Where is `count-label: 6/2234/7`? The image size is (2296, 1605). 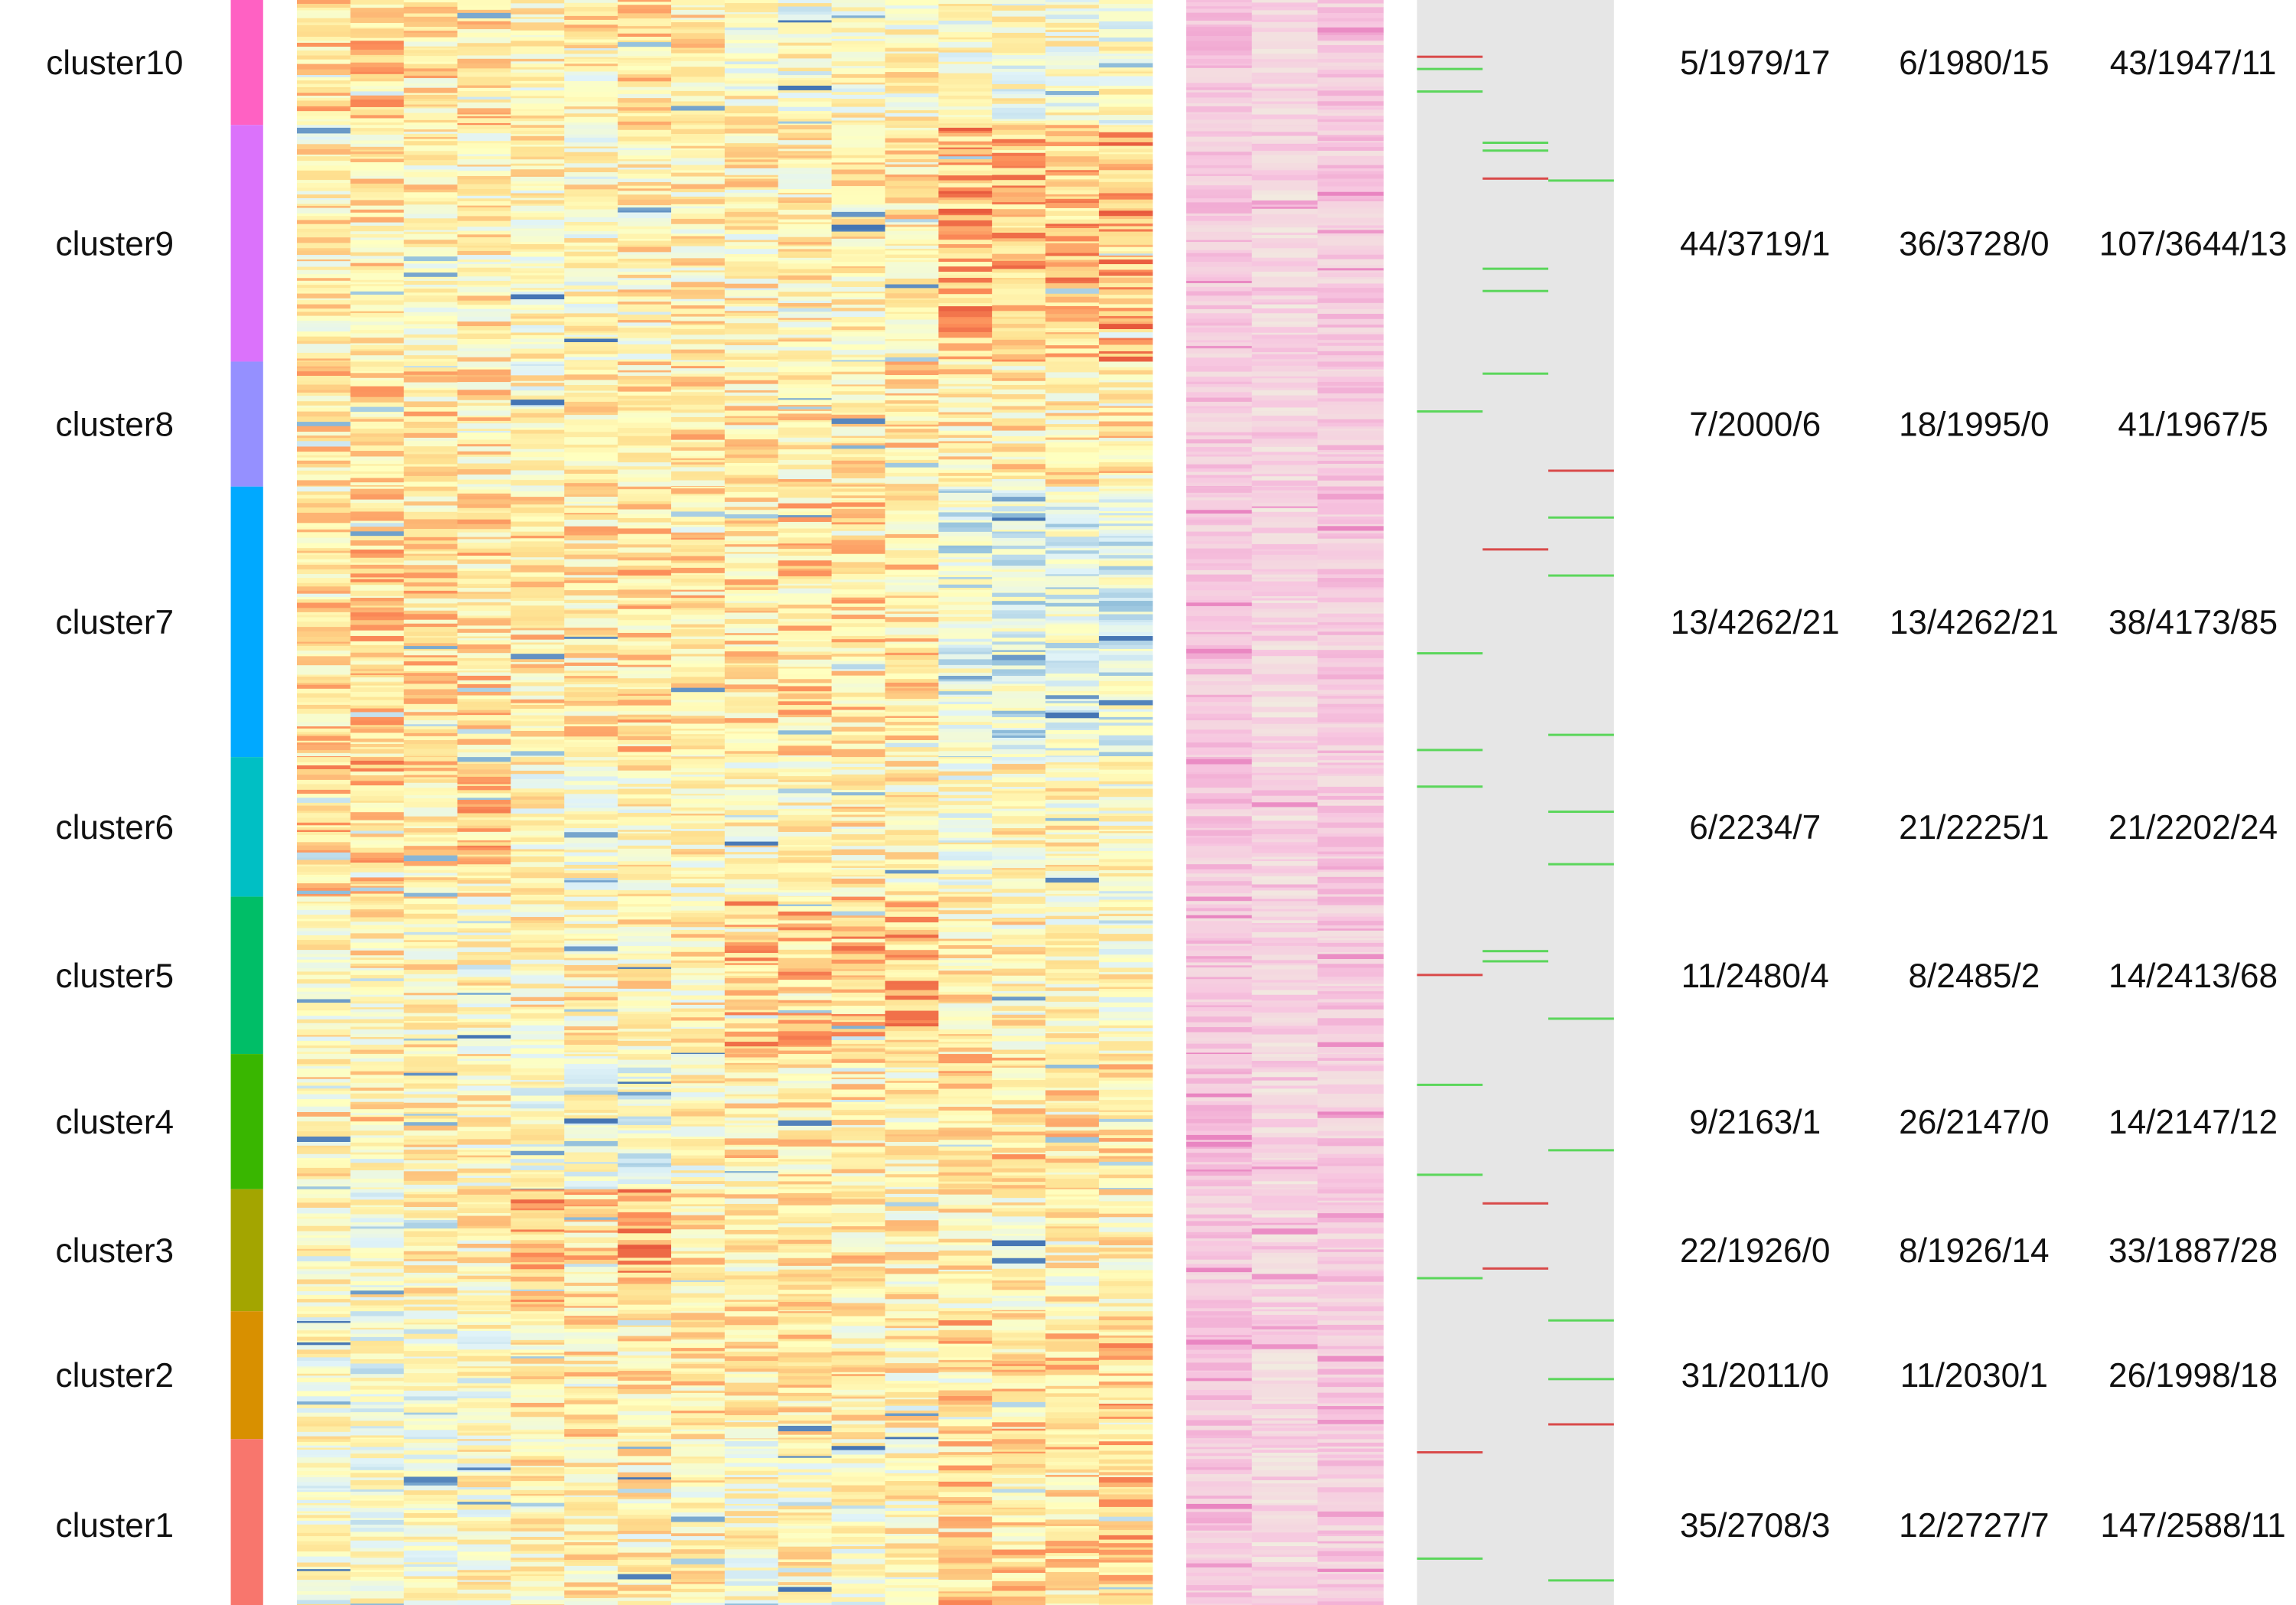
count-label: 6/2234/7 is located at coordinates (1755, 828).